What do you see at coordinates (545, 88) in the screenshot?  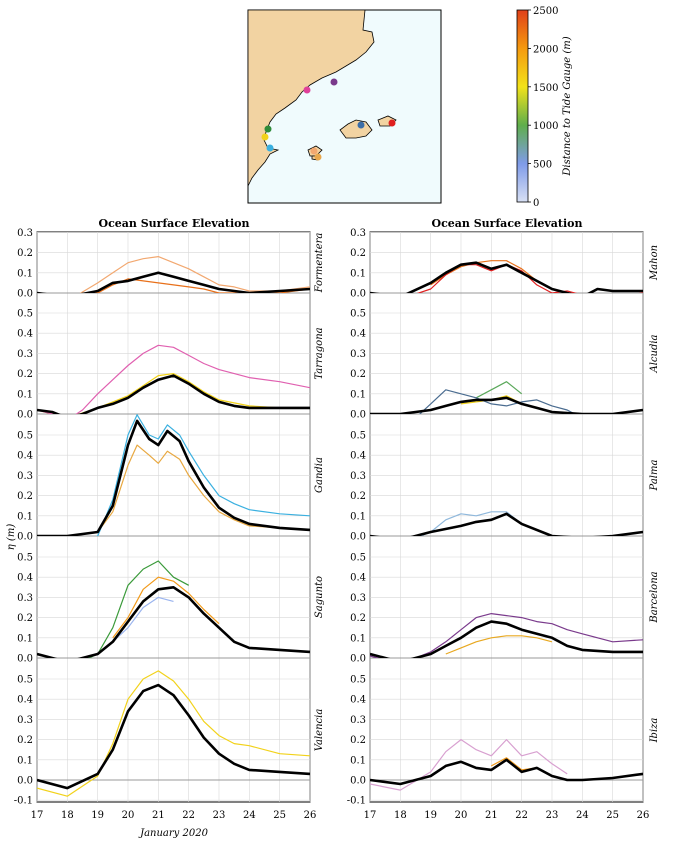 I see `colorbar-tick-label: 1500` at bounding box center [545, 88].